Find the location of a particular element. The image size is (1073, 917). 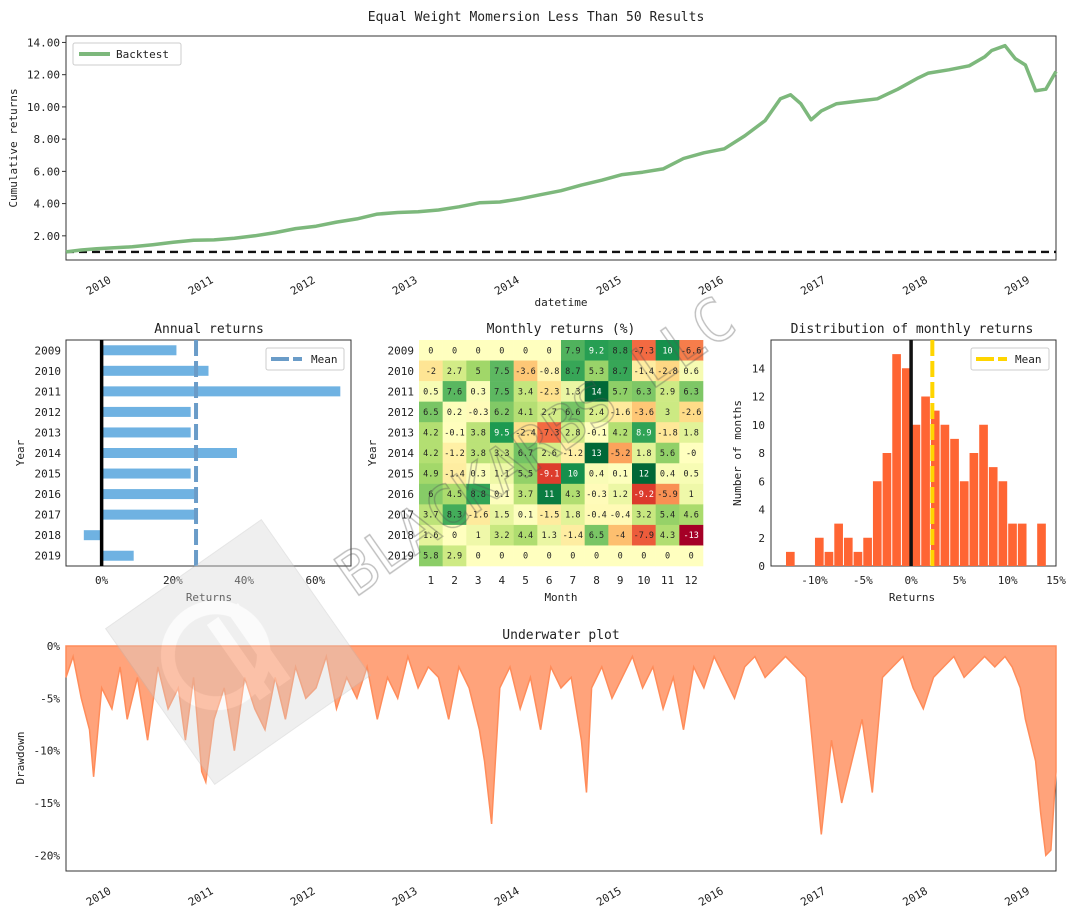

heatmap-value: 8.3 is located at coordinates (454, 516).